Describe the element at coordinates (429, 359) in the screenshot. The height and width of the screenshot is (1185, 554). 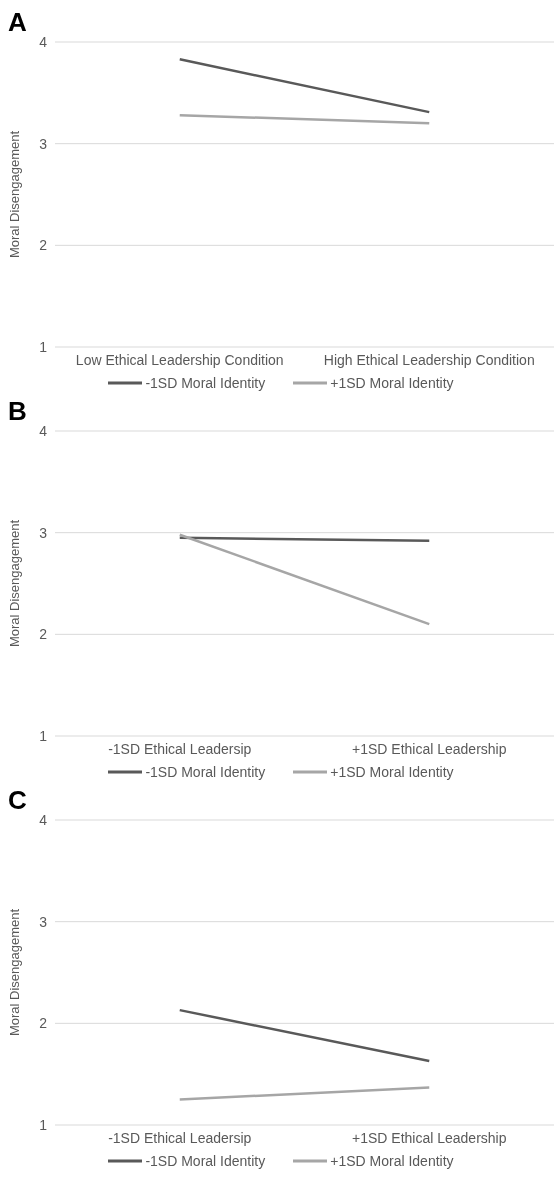
I see `x-tick-label: High Ethical Leadership Condition` at that location.